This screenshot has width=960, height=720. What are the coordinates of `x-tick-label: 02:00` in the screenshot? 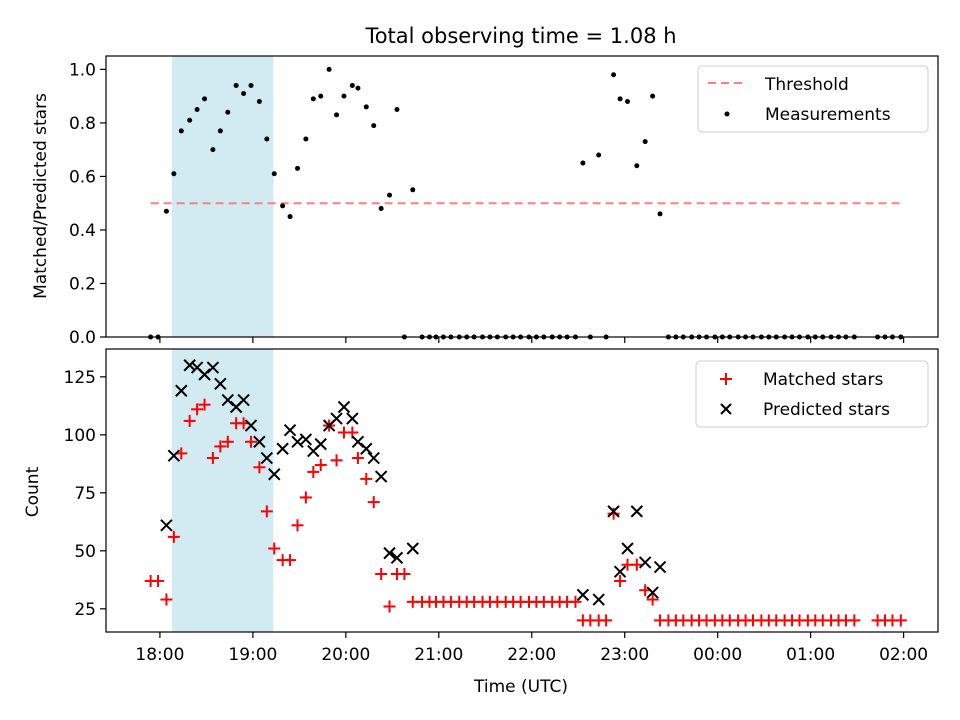 It's located at (903, 655).